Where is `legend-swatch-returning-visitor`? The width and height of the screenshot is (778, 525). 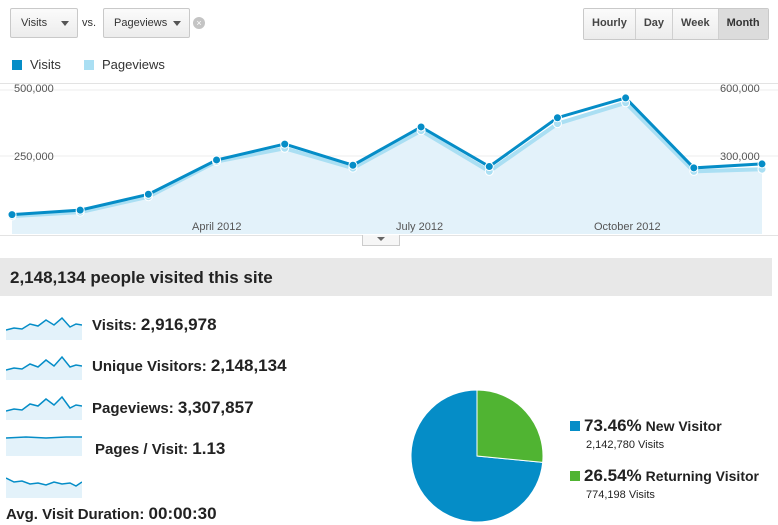
legend-swatch-returning-visitor is located at coordinates (575, 476).